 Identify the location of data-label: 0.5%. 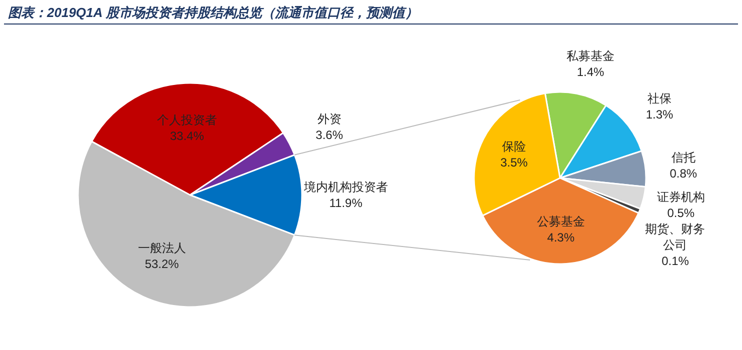
(681, 213).